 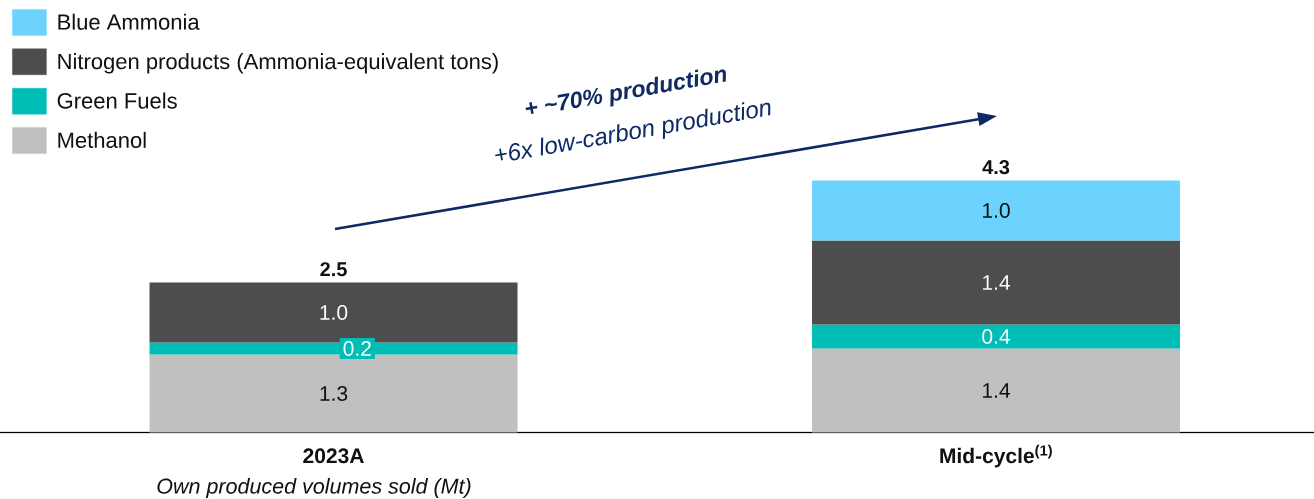 What do you see at coordinates (996, 456) in the screenshot?
I see `x-tick-label: Mid-cycle$^{(1)}$` at bounding box center [996, 456].